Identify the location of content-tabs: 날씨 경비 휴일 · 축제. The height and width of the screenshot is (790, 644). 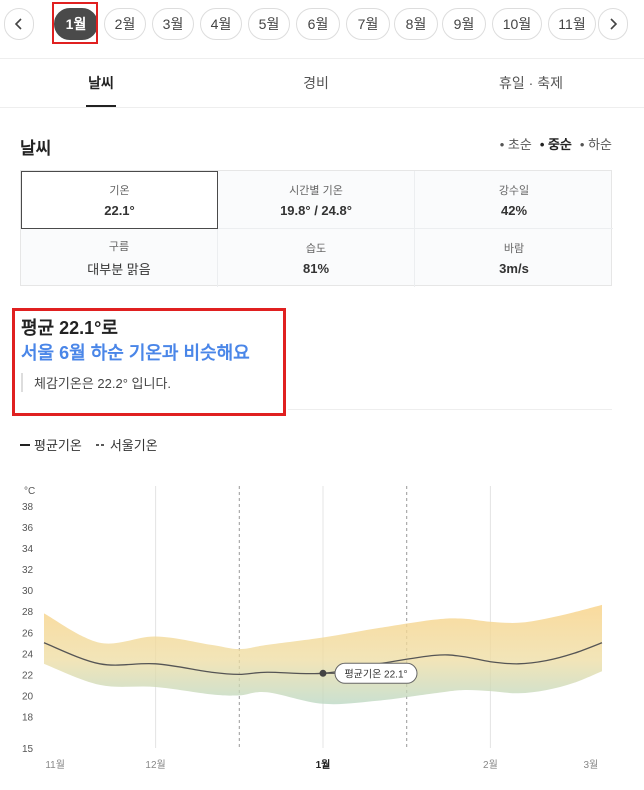
(322, 83).